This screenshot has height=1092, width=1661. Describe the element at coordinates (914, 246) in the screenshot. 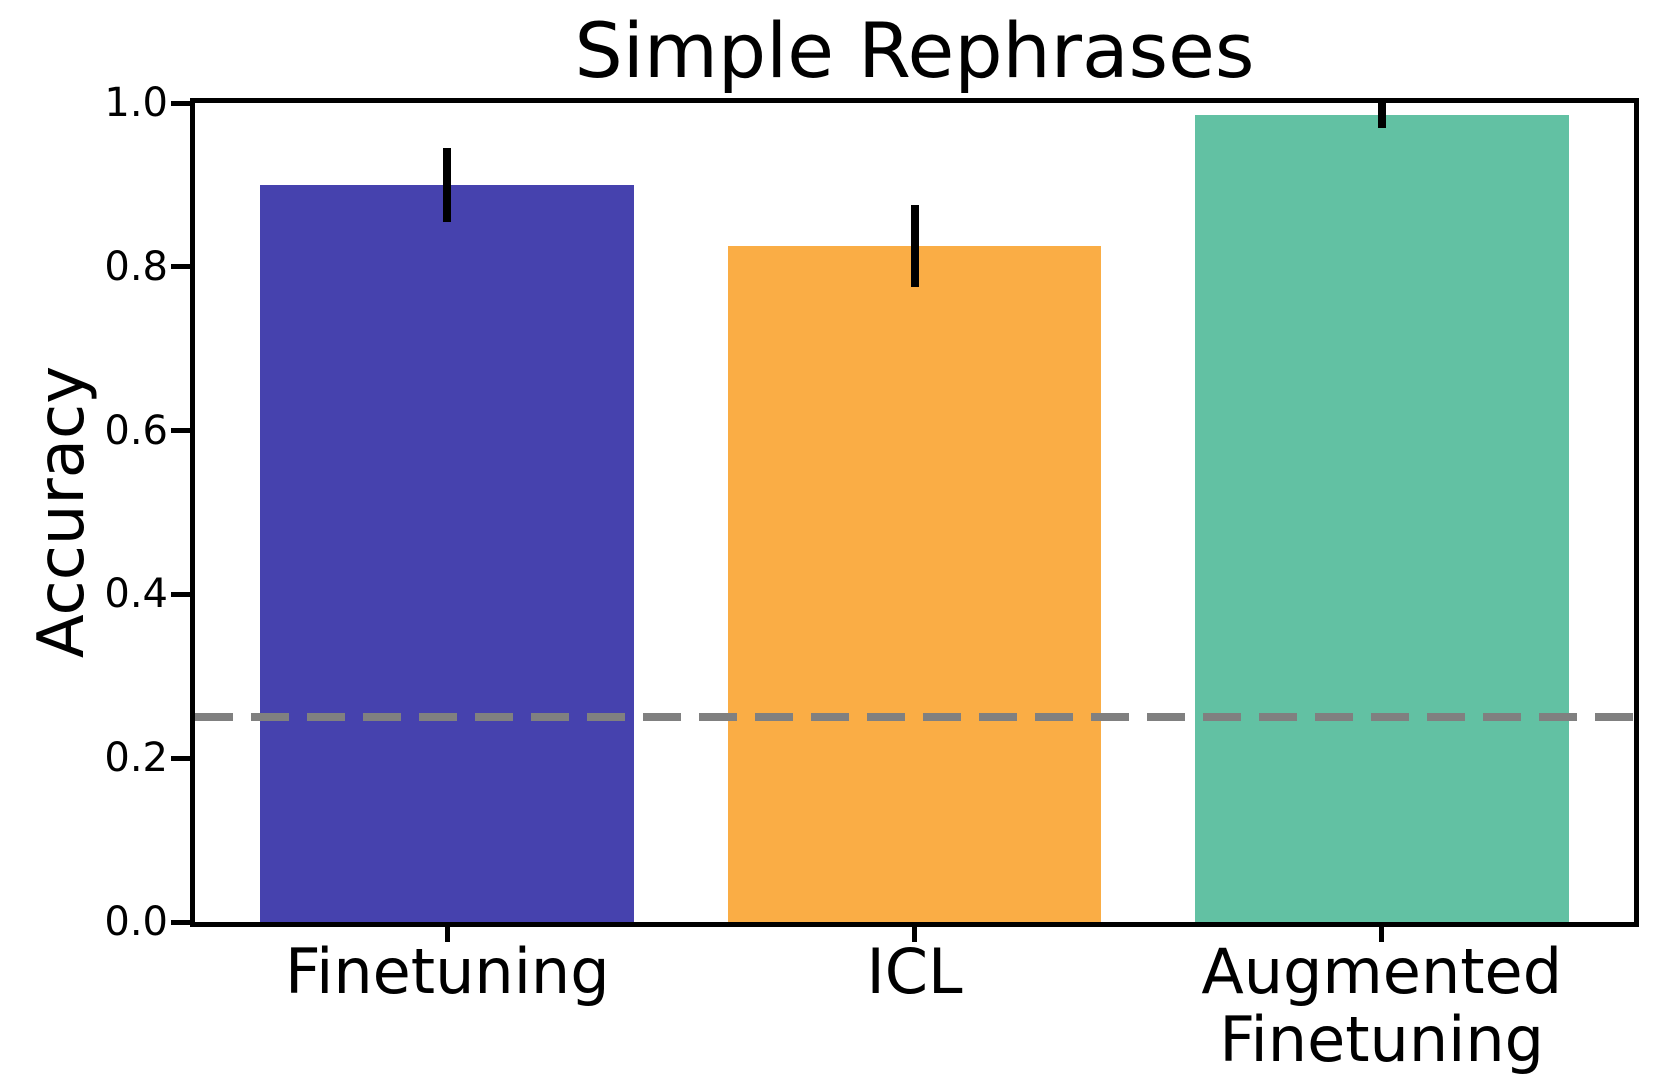

I see `error-bar-icl` at that location.